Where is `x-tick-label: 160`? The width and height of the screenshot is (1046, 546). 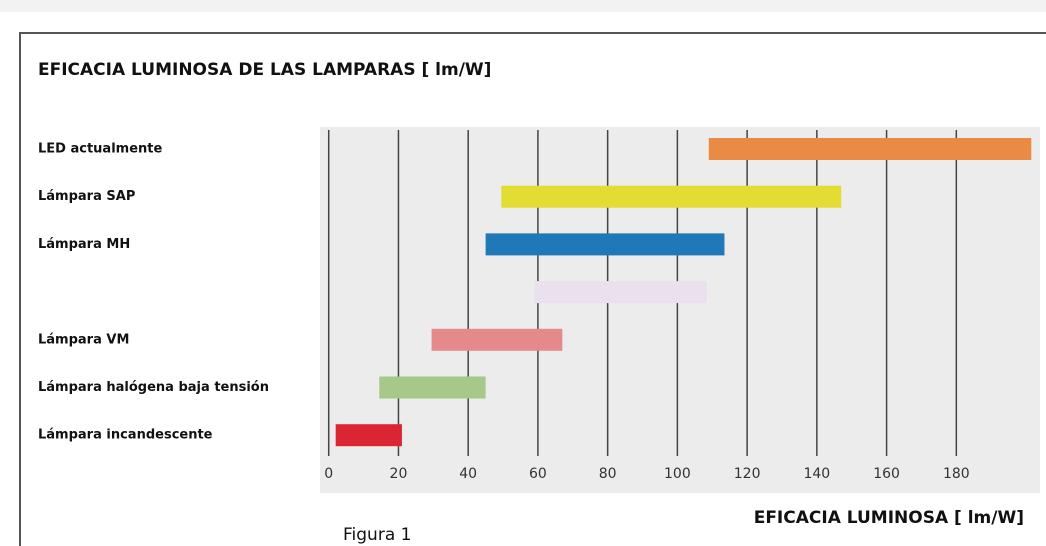 x-tick-label: 160 is located at coordinates (886, 474).